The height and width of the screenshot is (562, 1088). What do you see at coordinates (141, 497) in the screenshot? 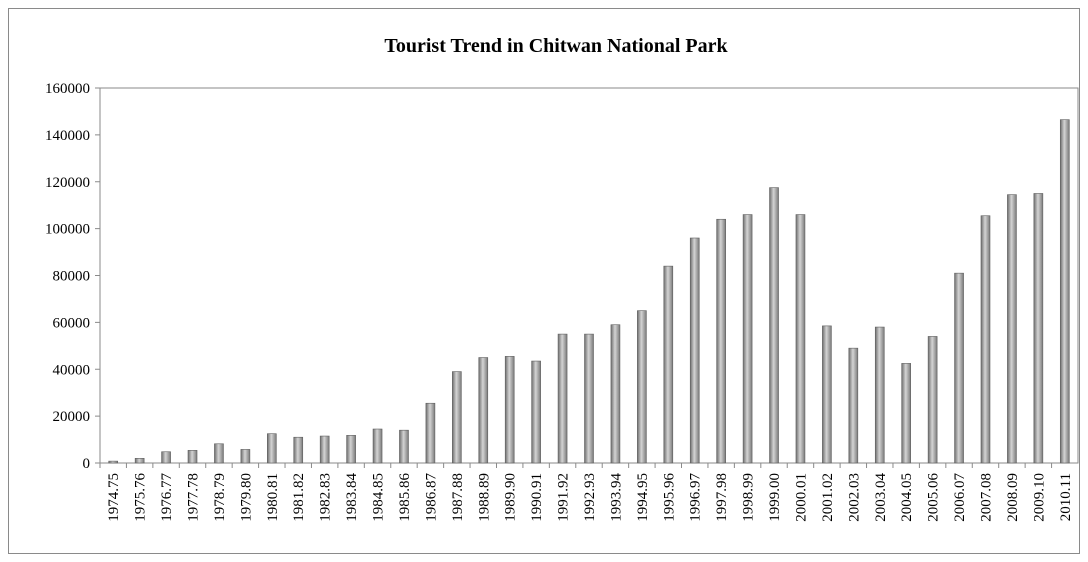
I see `x-tick-label: 1975.76` at bounding box center [141, 497].